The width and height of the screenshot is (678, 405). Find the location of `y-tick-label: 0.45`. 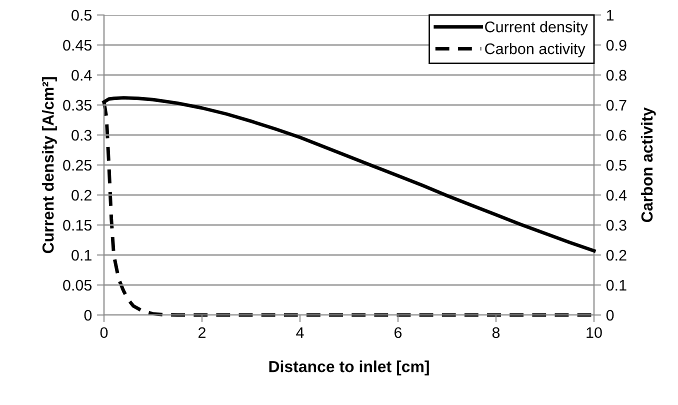

y-tick-label: 0.45 is located at coordinates (77, 45).